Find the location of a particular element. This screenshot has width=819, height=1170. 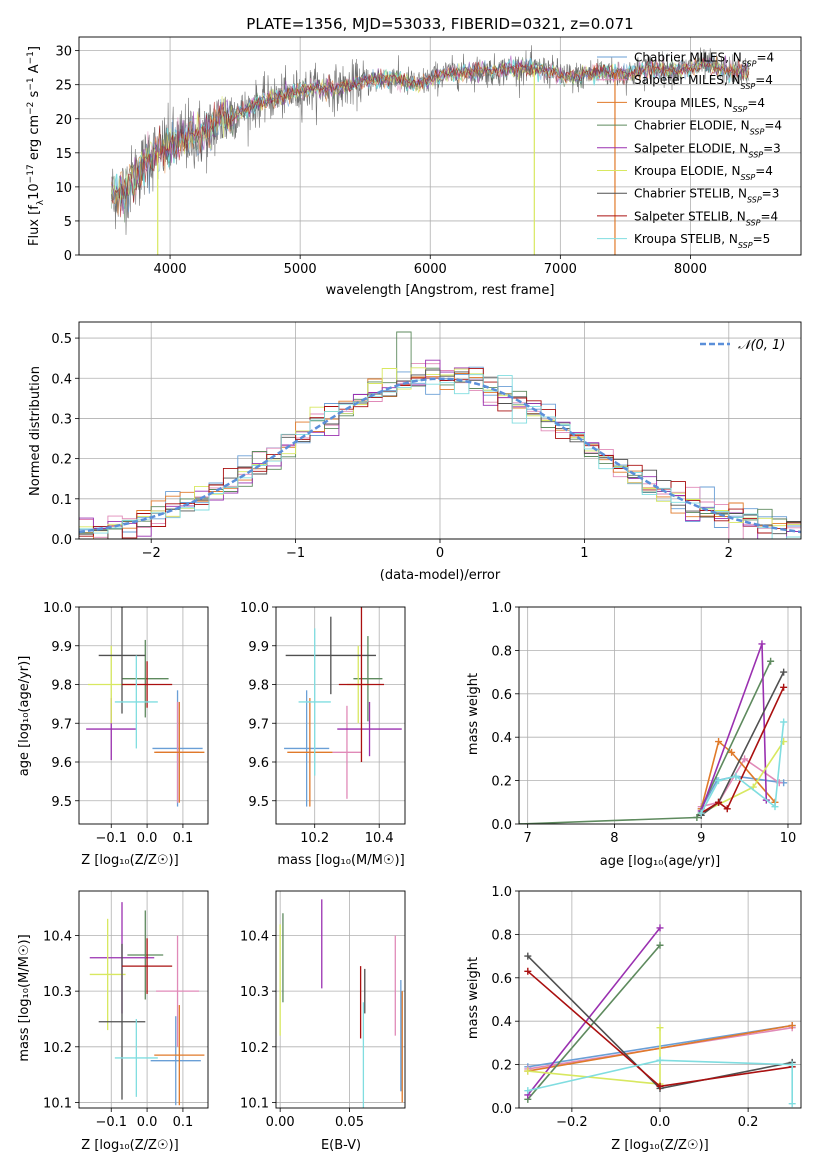

legend-label: Kroupa STELIB, NSSP=5 is located at coordinates (702, 241).